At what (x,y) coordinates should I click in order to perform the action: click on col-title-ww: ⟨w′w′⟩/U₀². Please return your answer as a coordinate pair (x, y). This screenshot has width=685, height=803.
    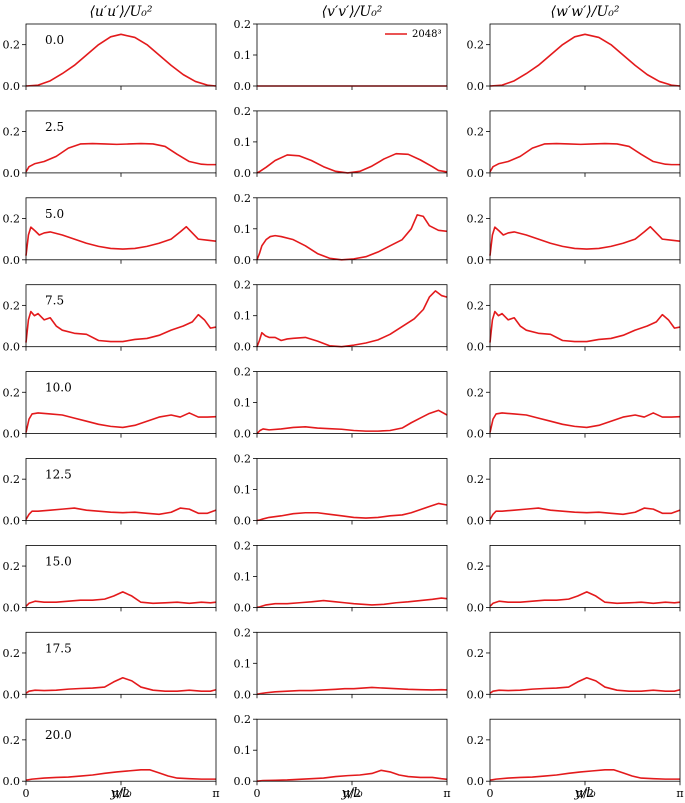
    Looking at the image, I should click on (585, 12).